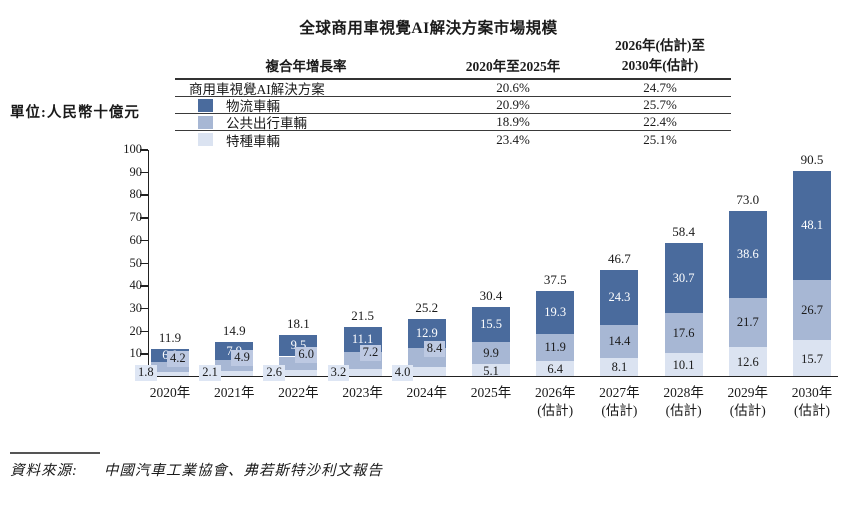 The width and height of the screenshot is (857, 505). What do you see at coordinates (362, 316) in the screenshot?
I see `bar-total-label: 21.5` at bounding box center [362, 316].